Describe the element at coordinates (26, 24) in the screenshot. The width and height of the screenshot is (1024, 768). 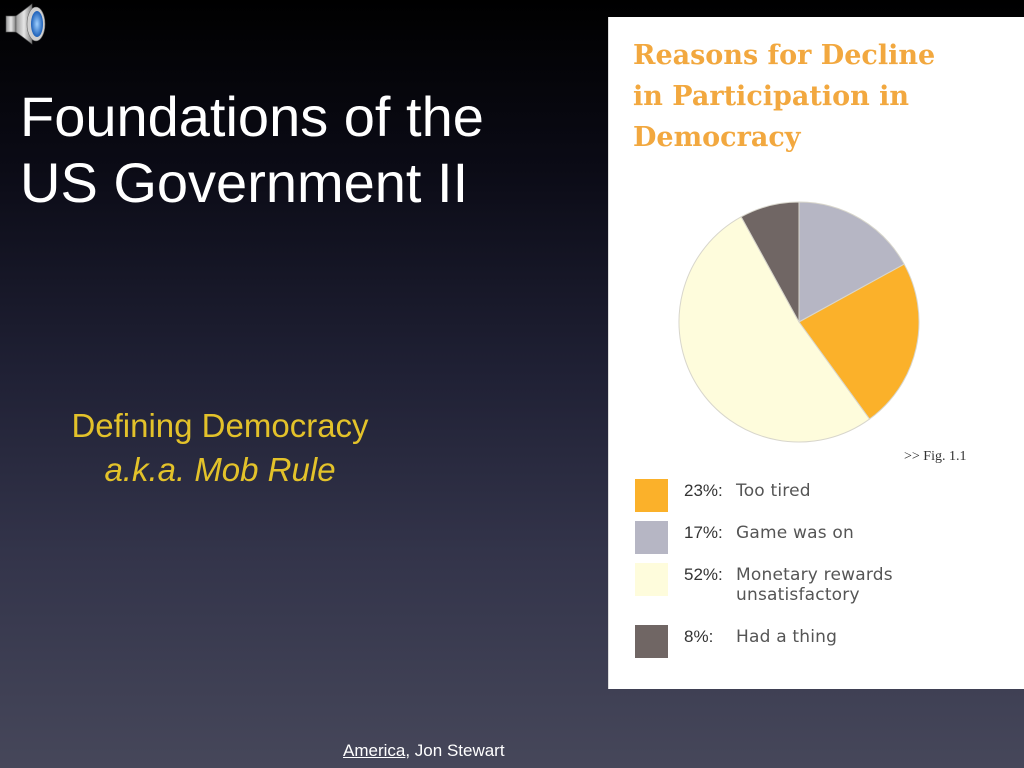
I see `speaker-icon` at that location.